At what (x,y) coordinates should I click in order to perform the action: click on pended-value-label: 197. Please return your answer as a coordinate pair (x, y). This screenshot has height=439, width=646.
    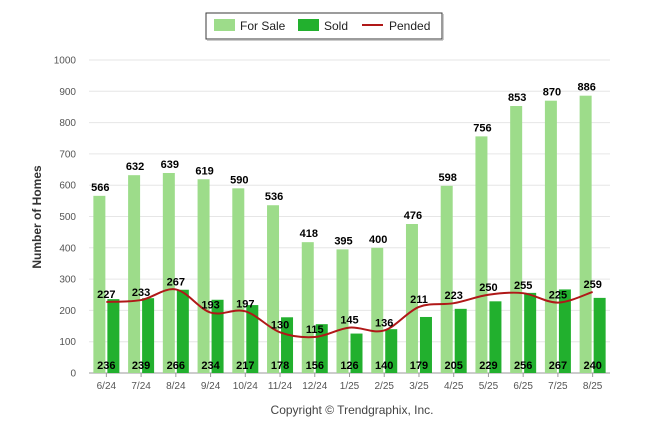
    Looking at the image, I should click on (245, 304).